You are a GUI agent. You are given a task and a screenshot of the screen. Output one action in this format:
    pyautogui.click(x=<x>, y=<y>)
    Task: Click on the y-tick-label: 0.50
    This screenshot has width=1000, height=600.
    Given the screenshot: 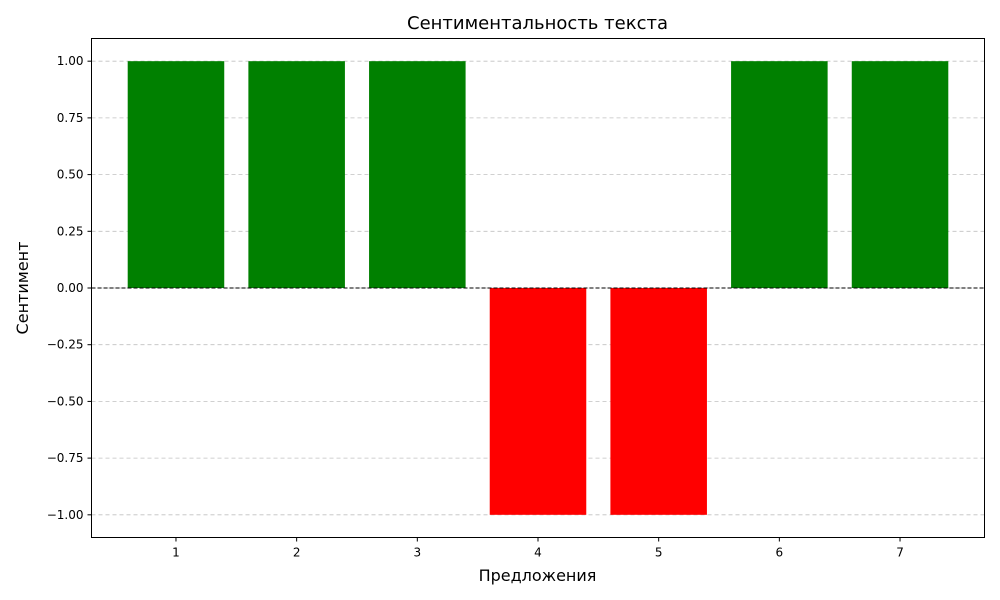 What is the action you would take?
    pyautogui.click(x=70, y=175)
    